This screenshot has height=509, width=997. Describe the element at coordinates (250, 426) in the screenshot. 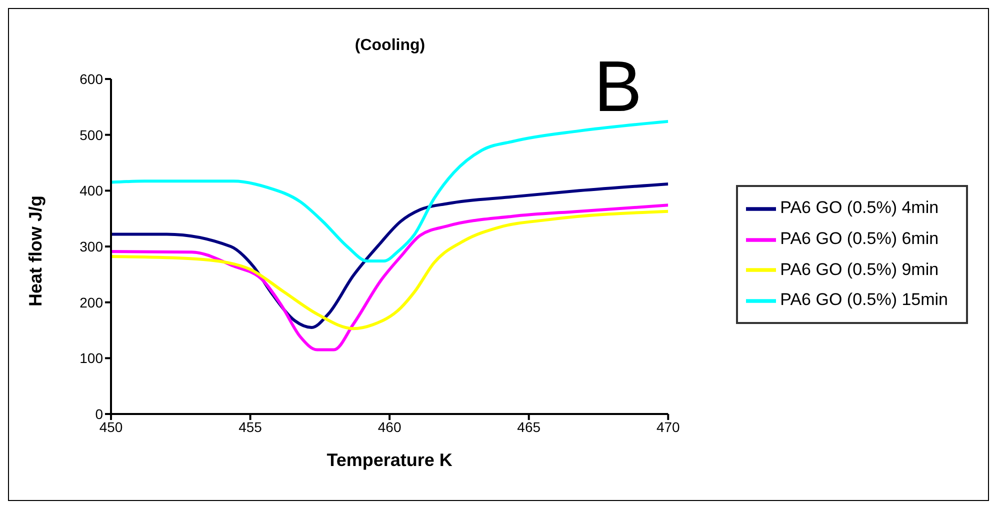

I see `x-tick-label: 455` at that location.